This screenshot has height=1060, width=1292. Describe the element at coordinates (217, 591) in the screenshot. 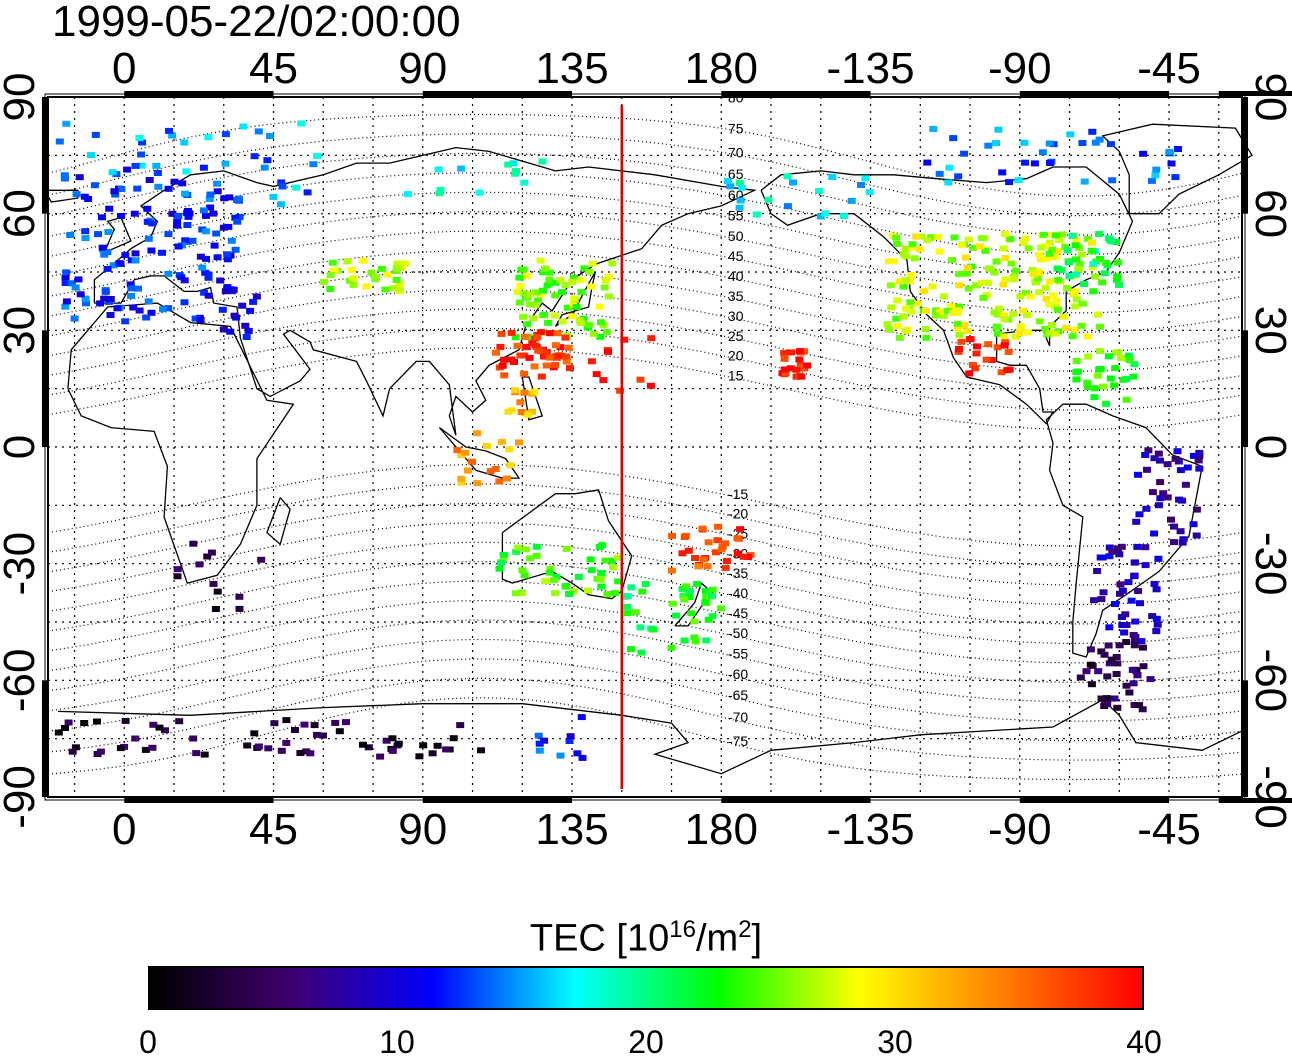

I see `tec-observation-africa-south` at that location.